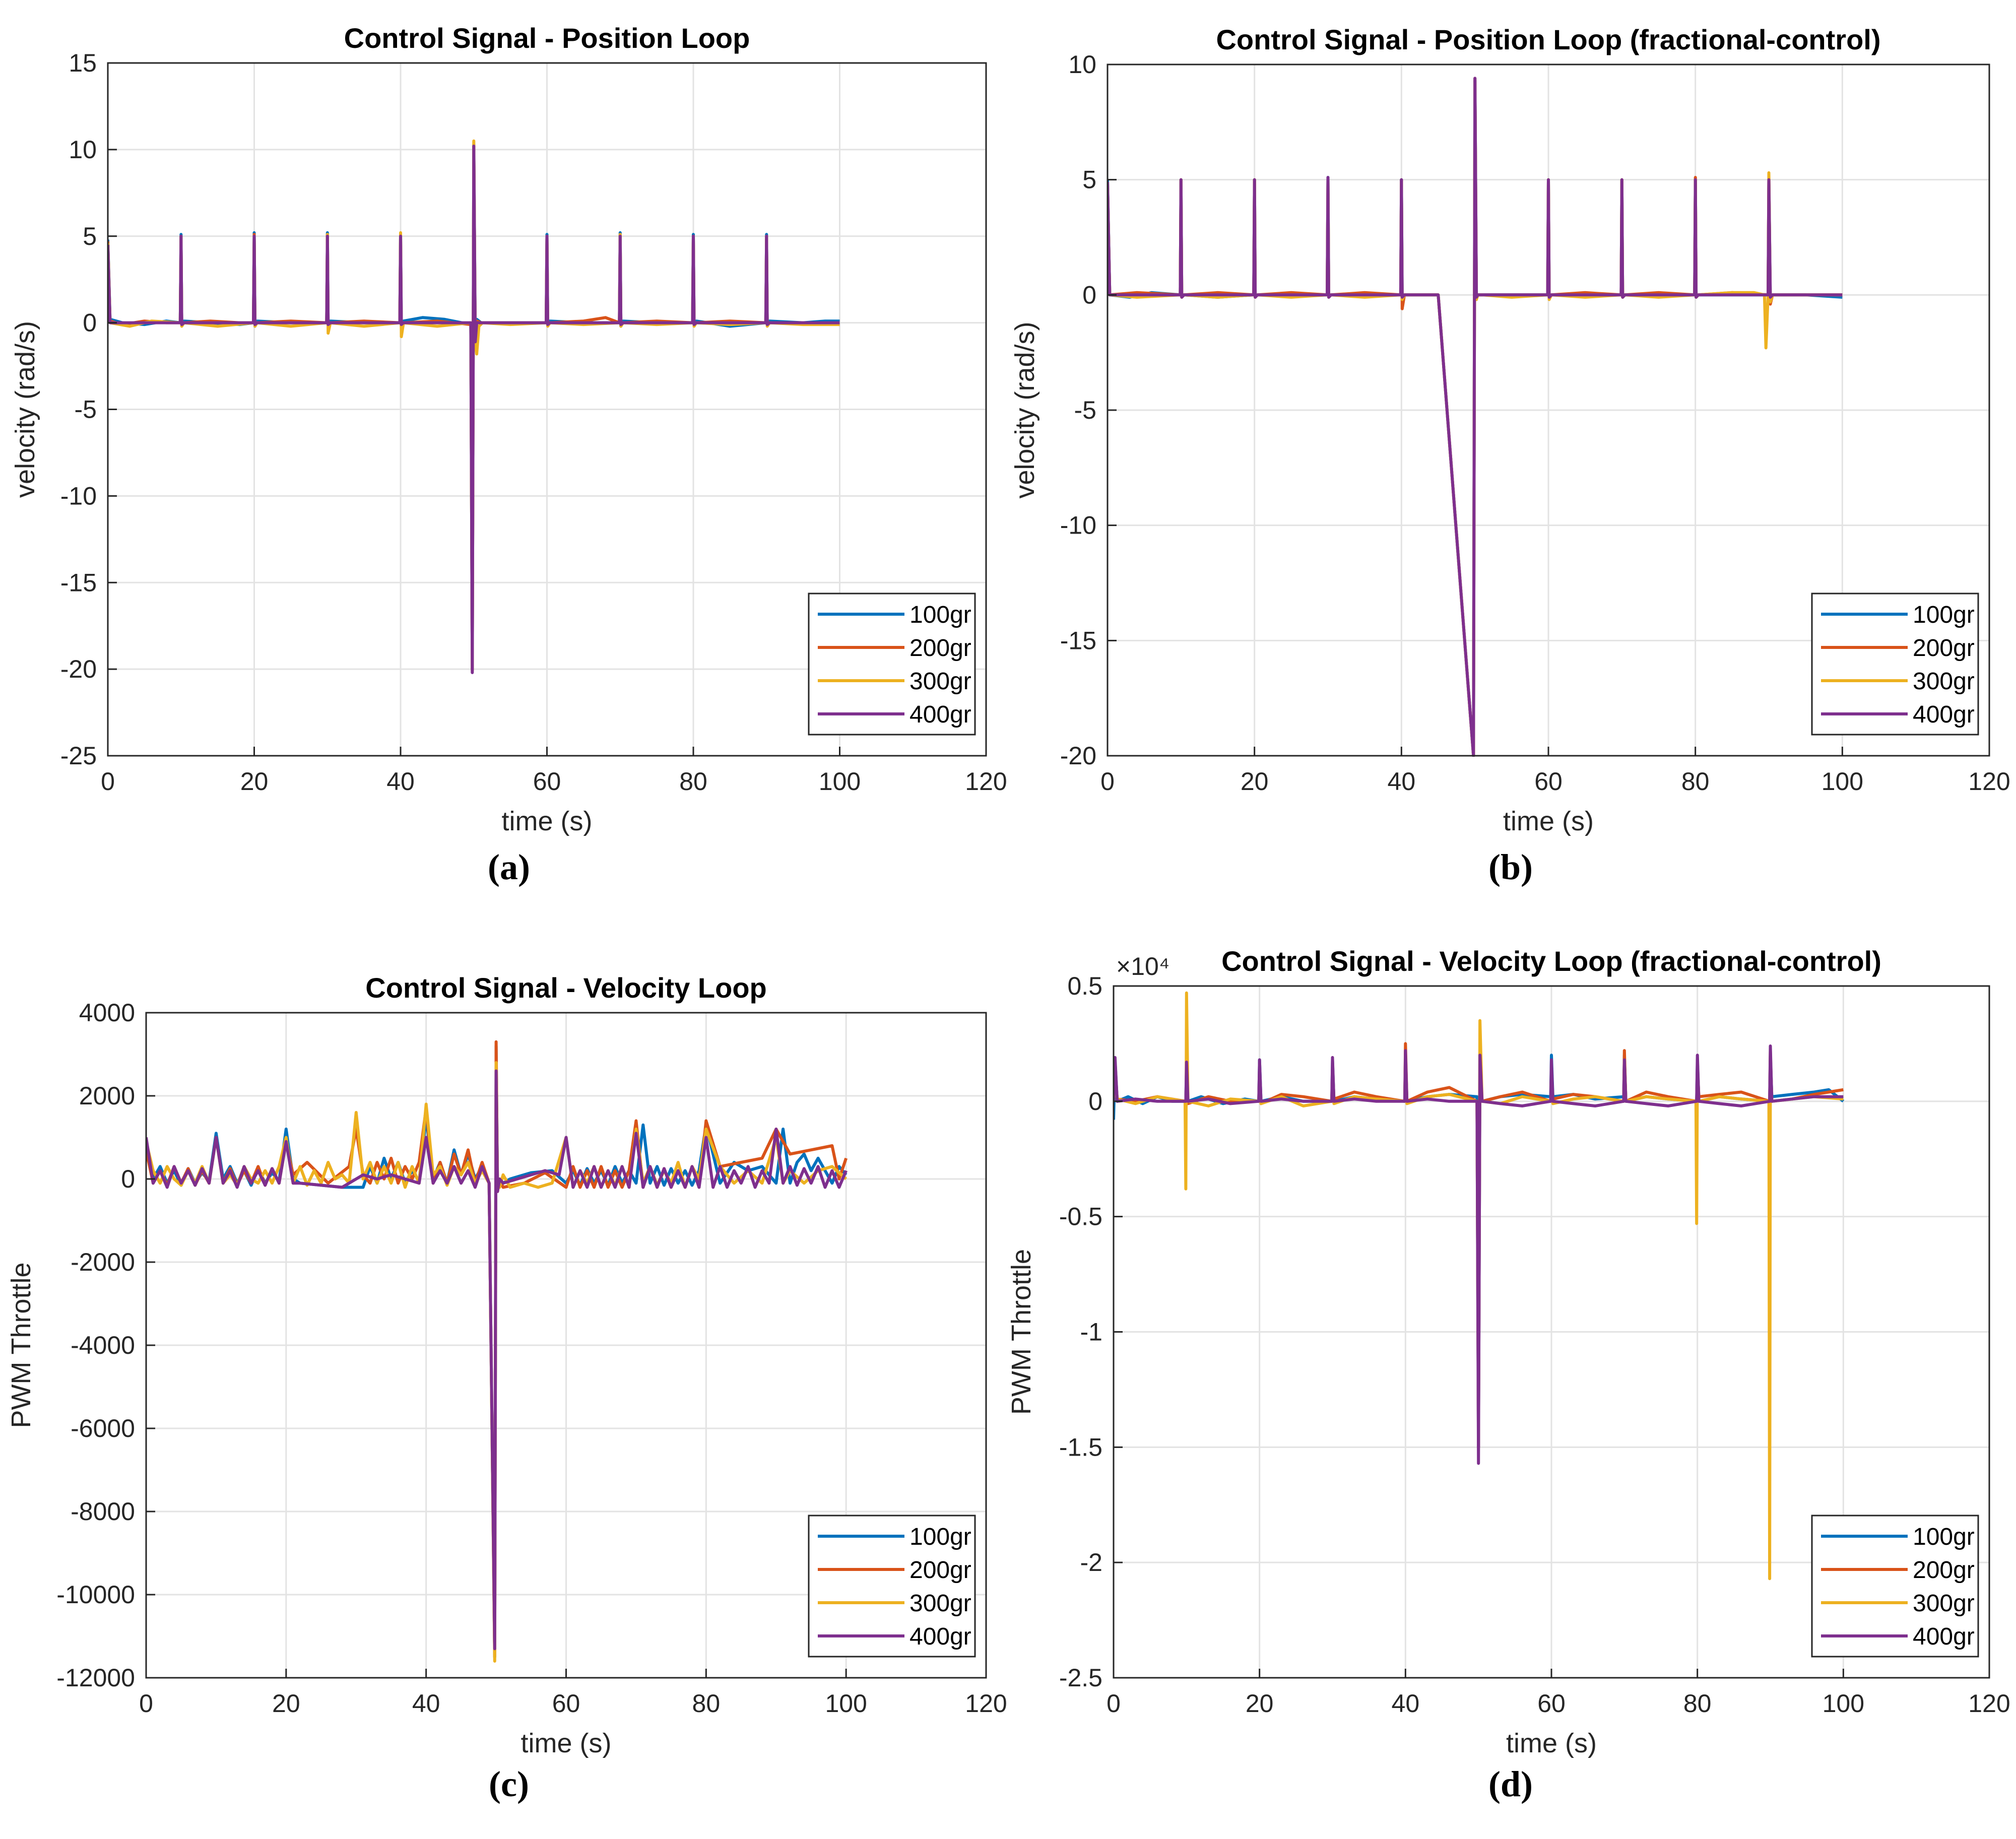 Image resolution: width=2016 pixels, height=1839 pixels. Describe the element at coordinates (509, 867) in the screenshot. I see `panel-caption: (a)` at that location.